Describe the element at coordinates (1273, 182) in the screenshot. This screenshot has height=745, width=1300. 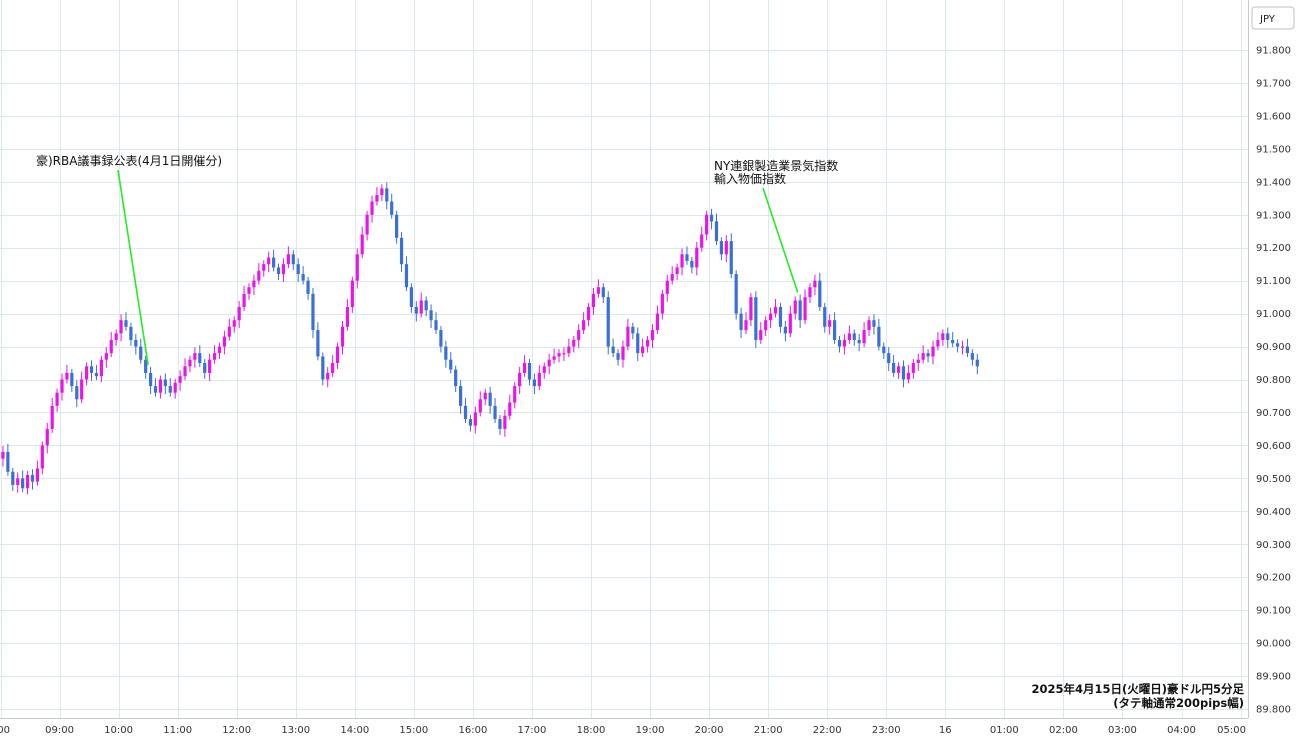
I see `y-tick-label: 91.400` at that location.